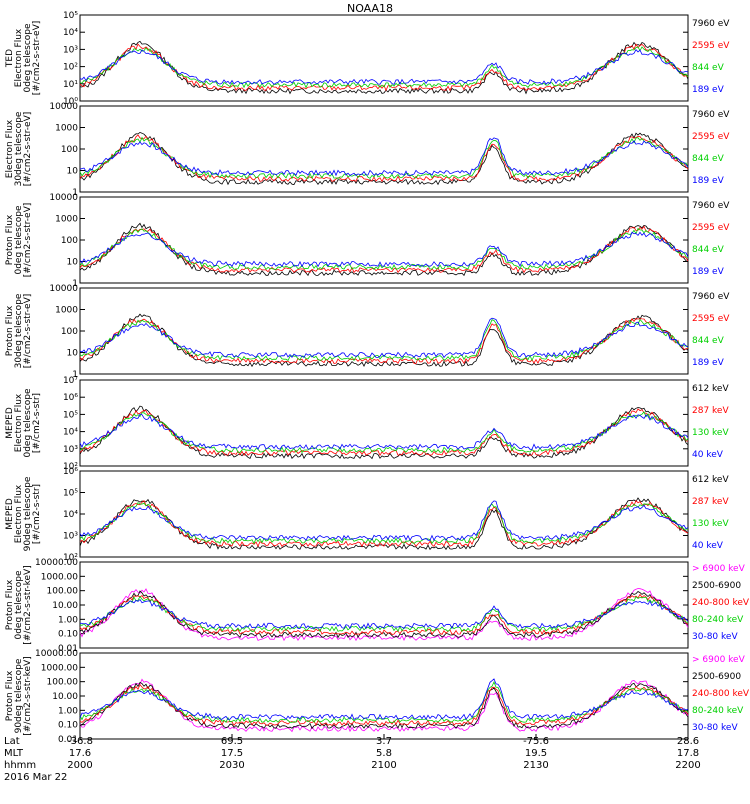  What do you see at coordinates (232, 741) in the screenshot?
I see `x-tick-lat: 69.5` at bounding box center [232, 741].